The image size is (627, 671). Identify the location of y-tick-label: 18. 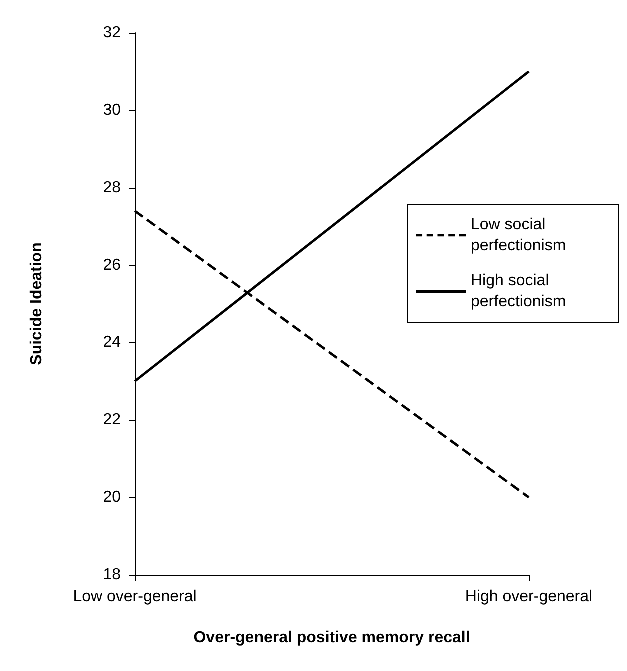
(112, 575).